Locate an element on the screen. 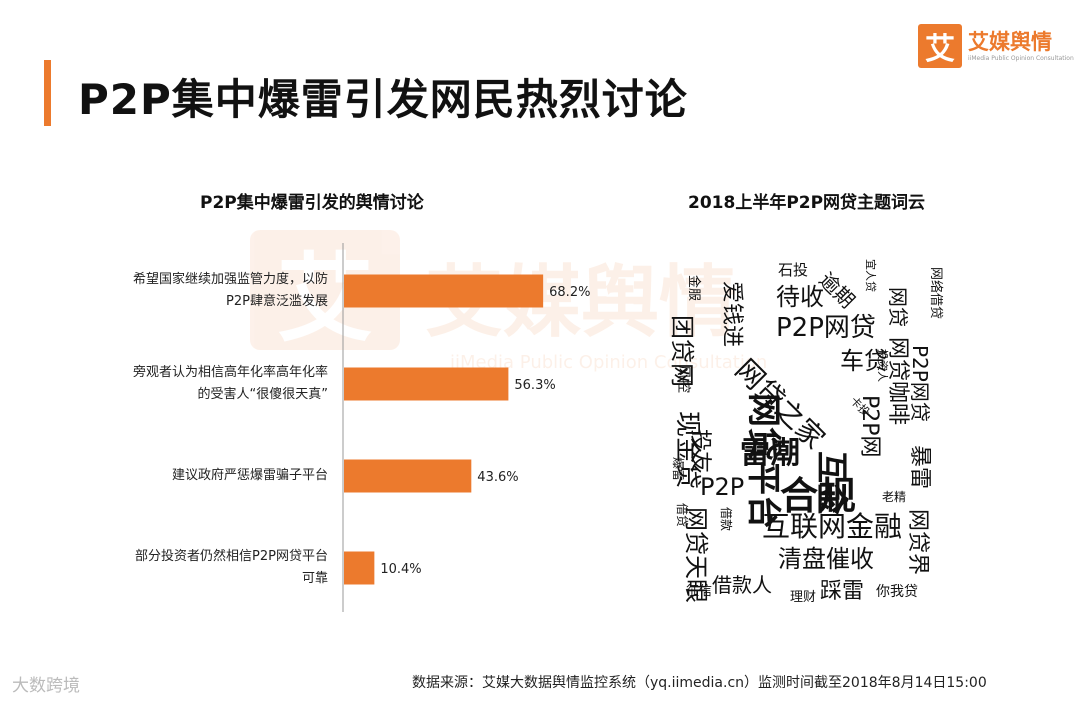 The width and height of the screenshot is (1080, 702). cloud-word: 合规 is located at coordinates (818, 496).